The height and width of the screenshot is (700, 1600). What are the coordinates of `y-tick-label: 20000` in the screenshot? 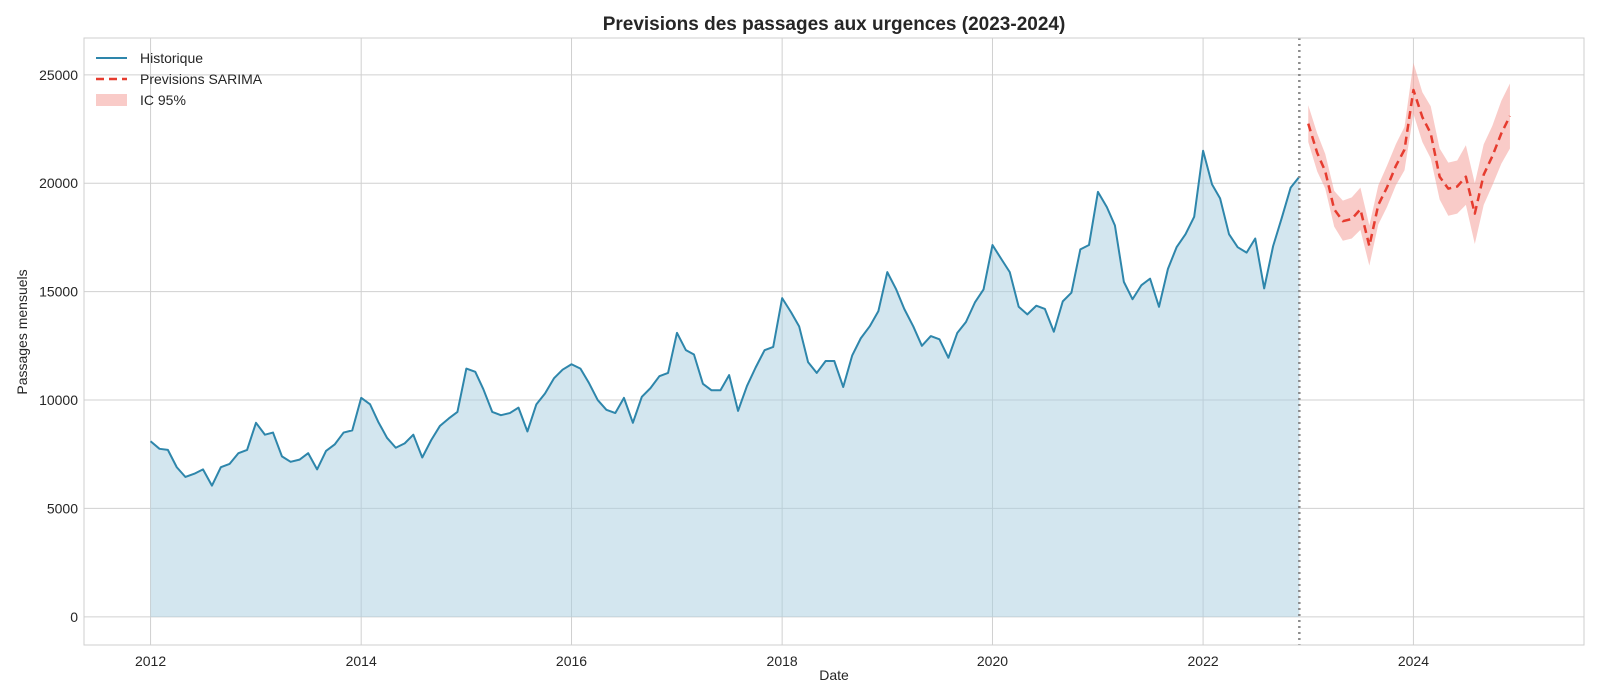 It's located at (58, 183).